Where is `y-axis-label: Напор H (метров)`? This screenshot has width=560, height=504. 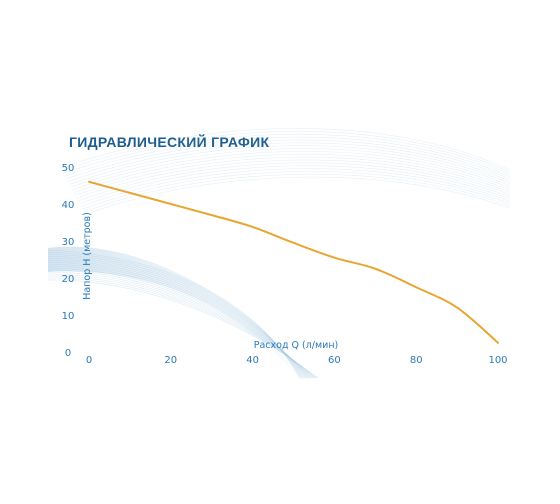 y-axis-label: Напор H (метров) is located at coordinates (87, 256).